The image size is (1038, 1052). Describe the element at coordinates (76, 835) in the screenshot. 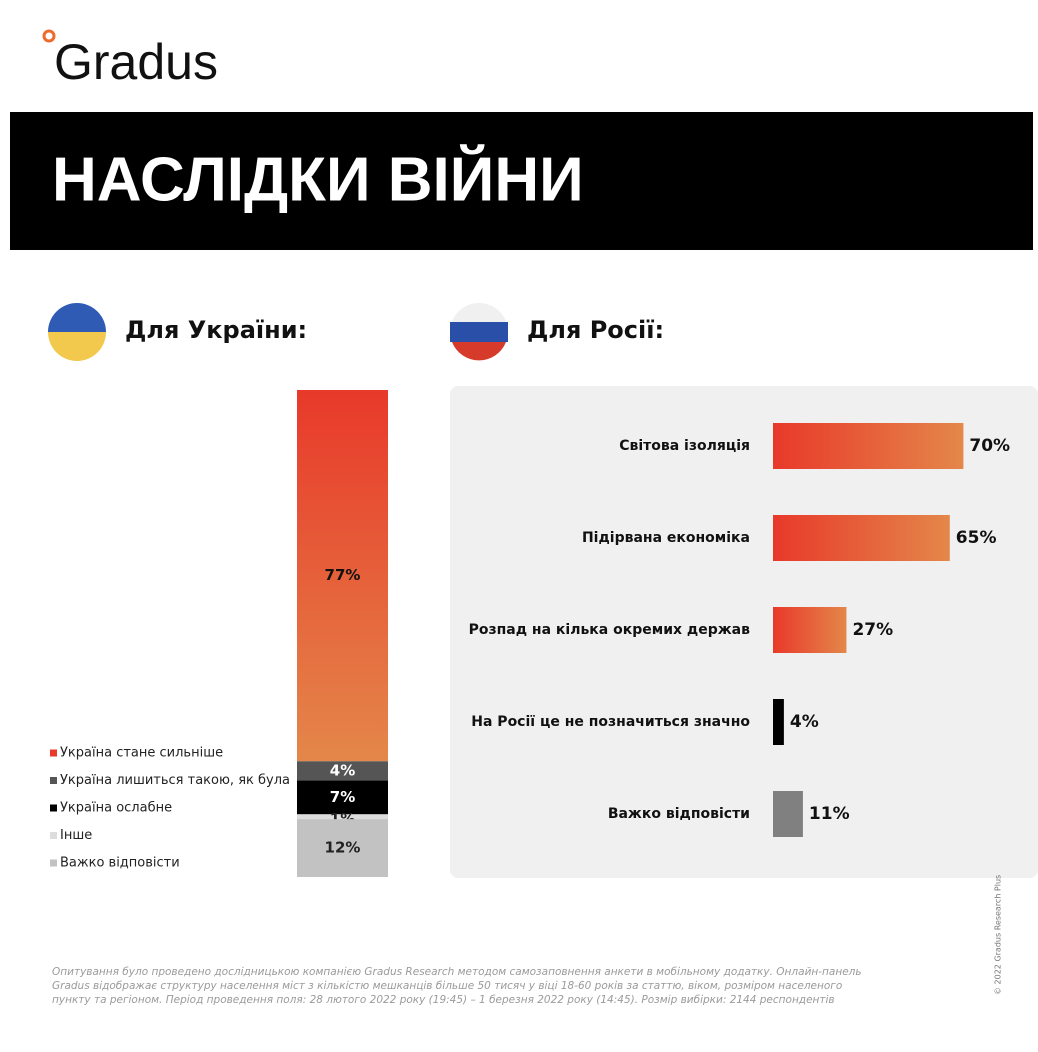

I see `legend-label: Інше` at that location.